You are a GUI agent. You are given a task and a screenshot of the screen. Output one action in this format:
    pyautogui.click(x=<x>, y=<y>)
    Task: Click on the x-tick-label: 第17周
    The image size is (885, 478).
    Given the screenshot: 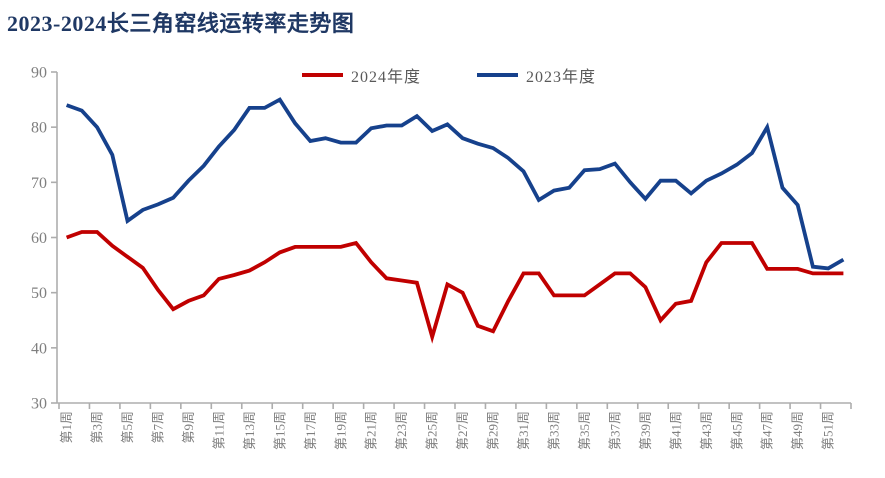 What is the action you would take?
    pyautogui.click(x=310, y=430)
    